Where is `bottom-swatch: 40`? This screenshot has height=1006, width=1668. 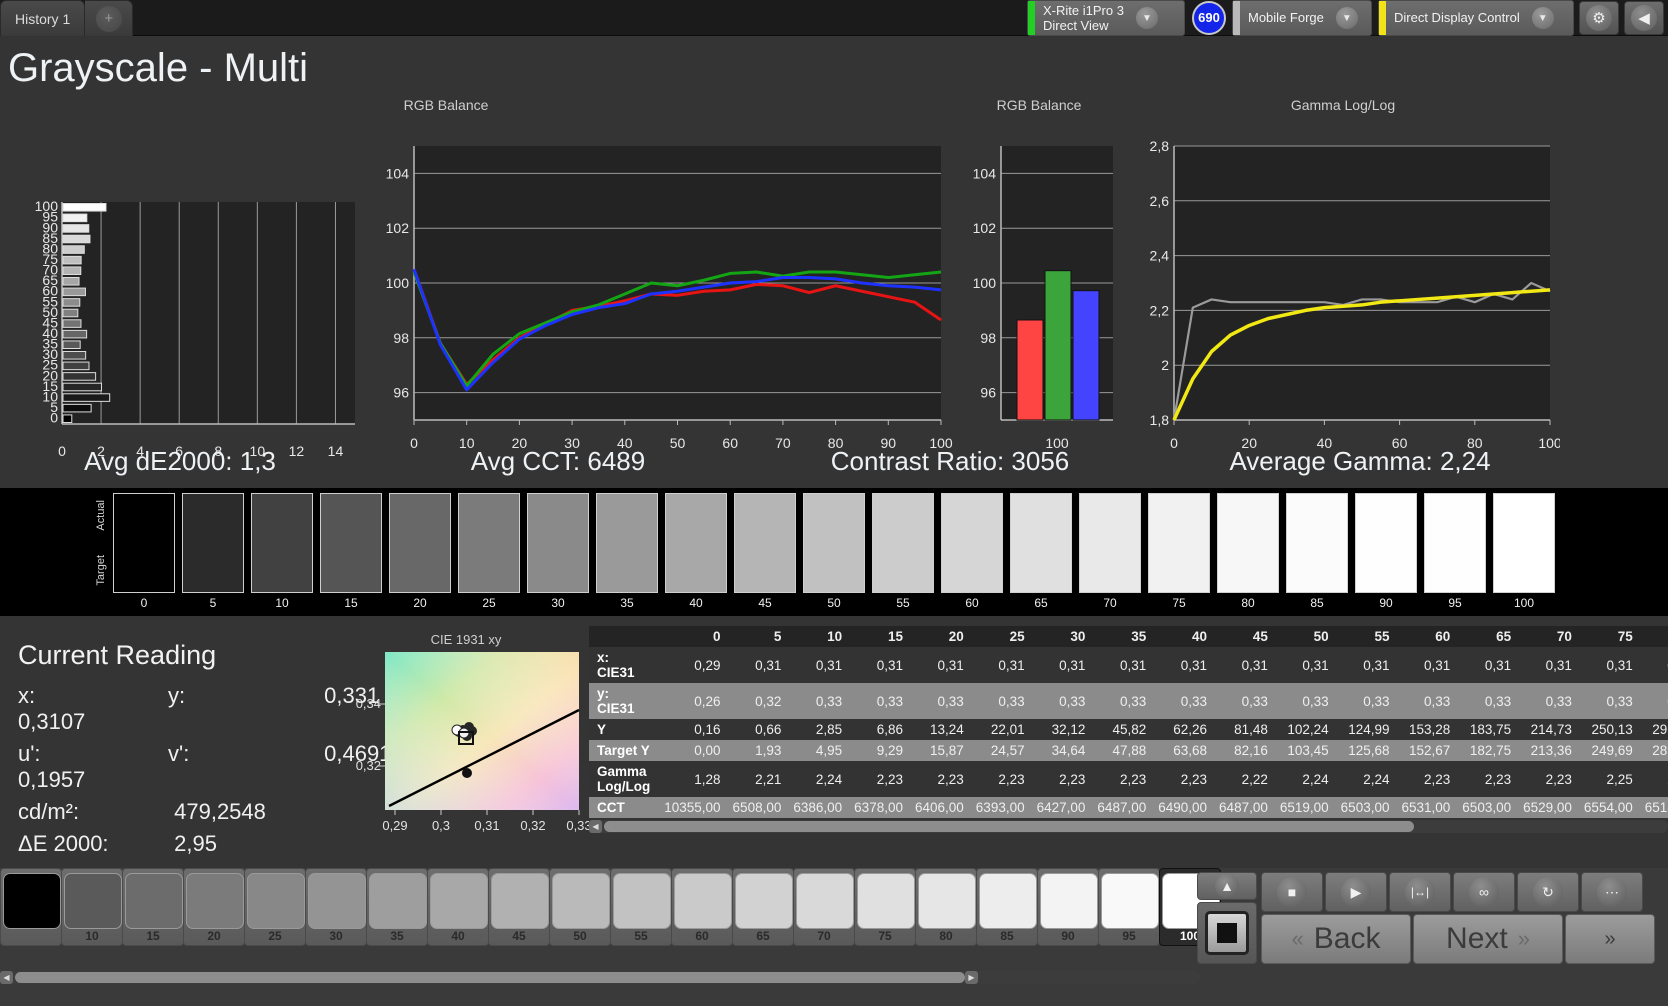 bottom-swatch: 40 is located at coordinates (458, 907).